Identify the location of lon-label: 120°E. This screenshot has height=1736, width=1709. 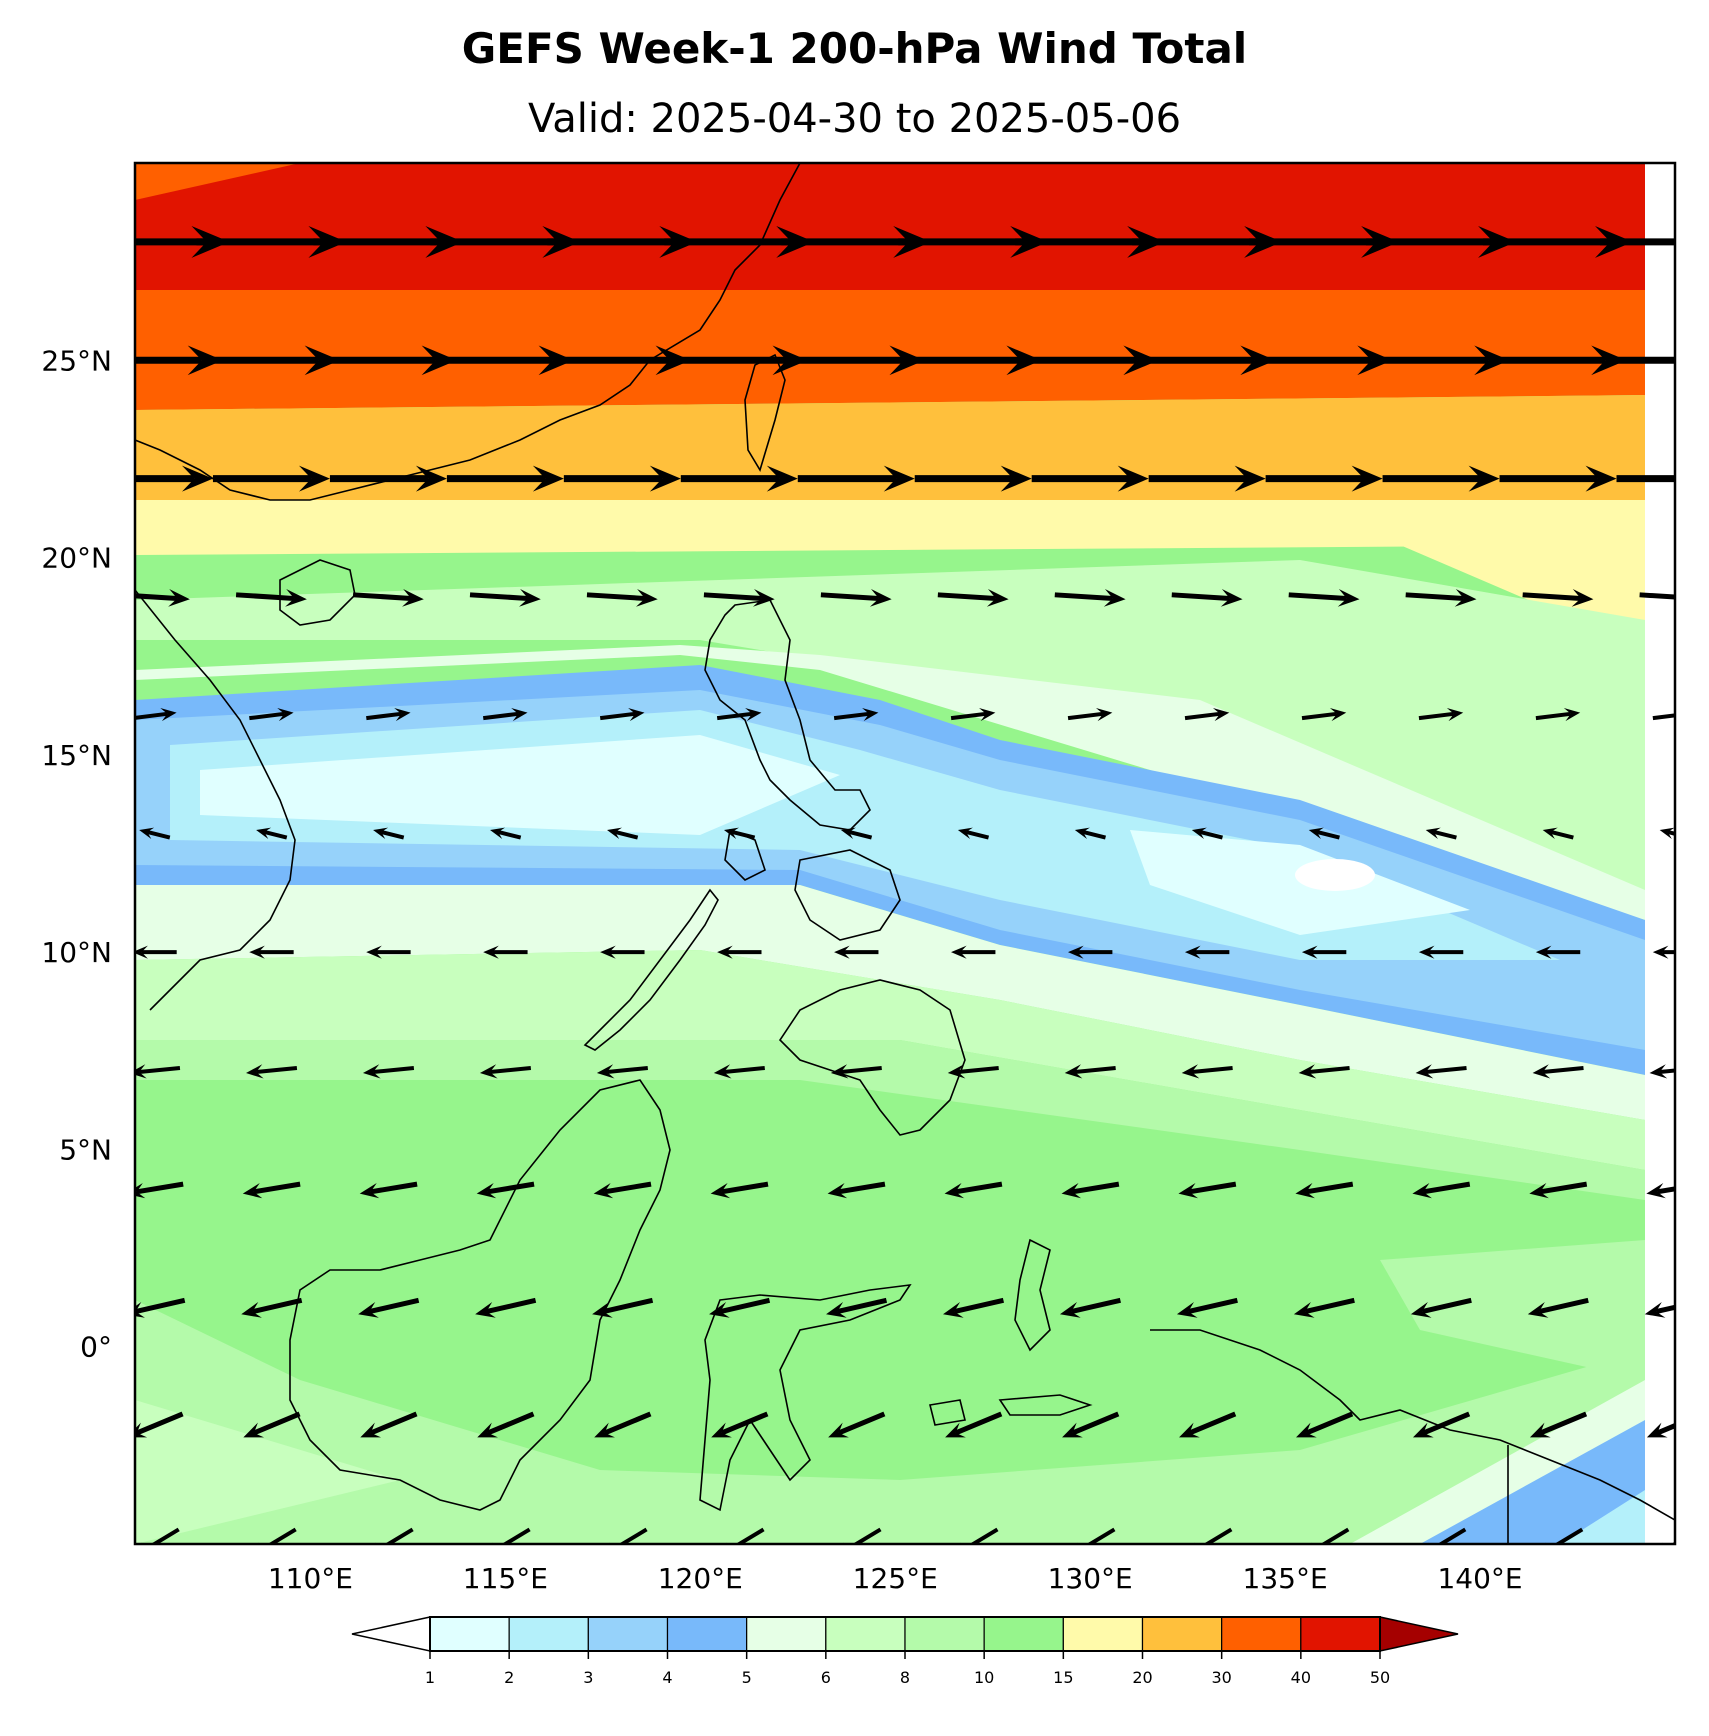
(700, 1578).